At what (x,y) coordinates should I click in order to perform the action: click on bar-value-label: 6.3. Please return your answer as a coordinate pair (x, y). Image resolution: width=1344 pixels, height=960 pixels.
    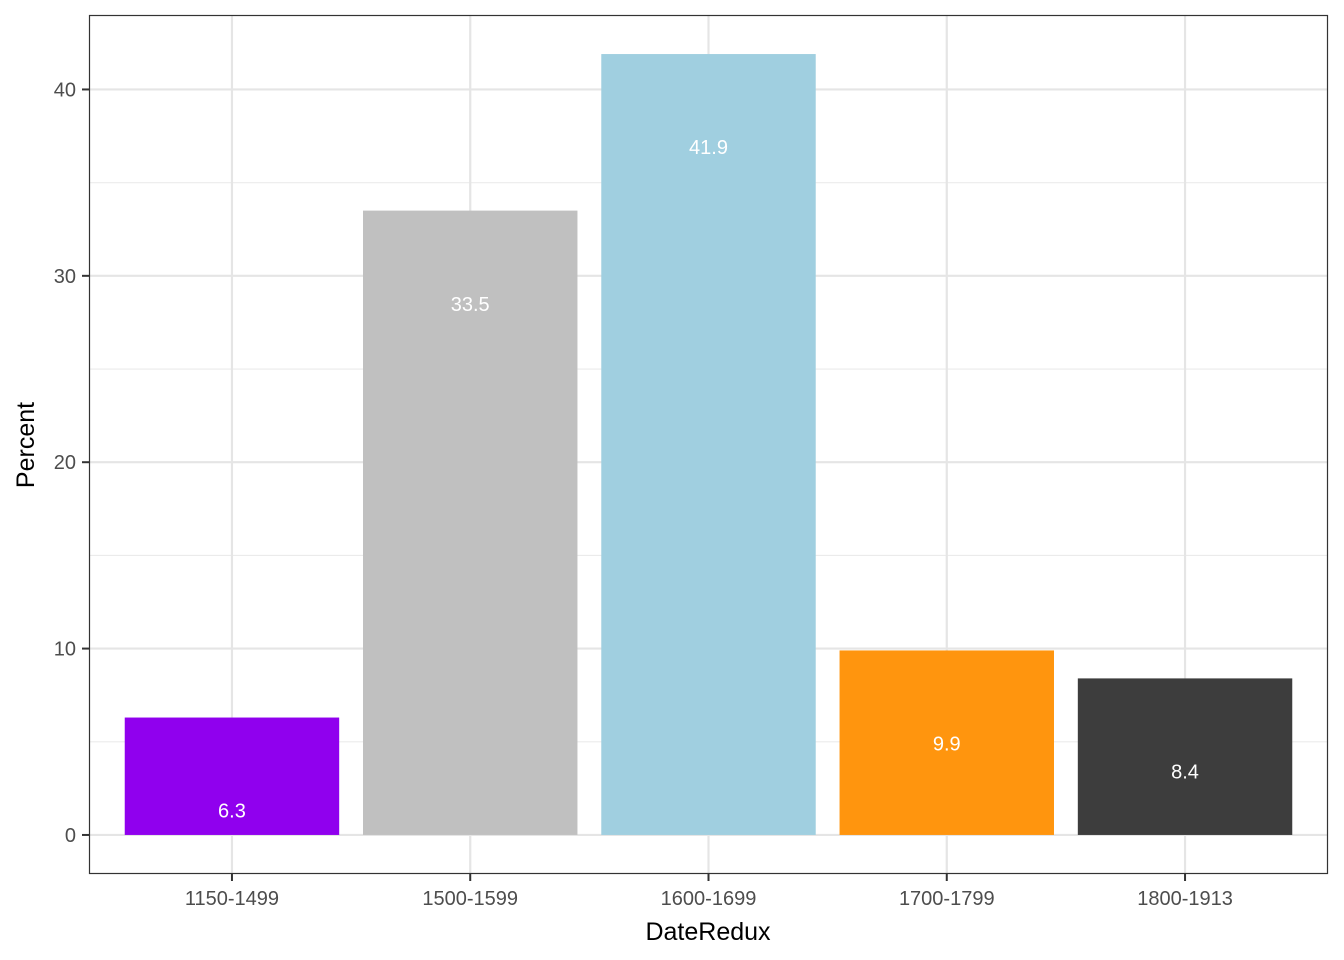
    Looking at the image, I should click on (232, 812).